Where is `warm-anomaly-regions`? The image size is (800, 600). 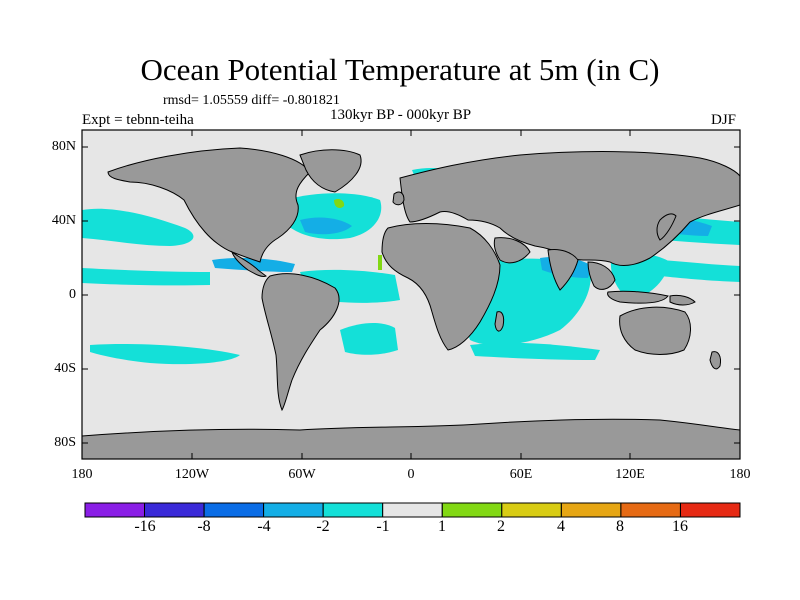 warm-anomaly-regions is located at coordinates (358, 234).